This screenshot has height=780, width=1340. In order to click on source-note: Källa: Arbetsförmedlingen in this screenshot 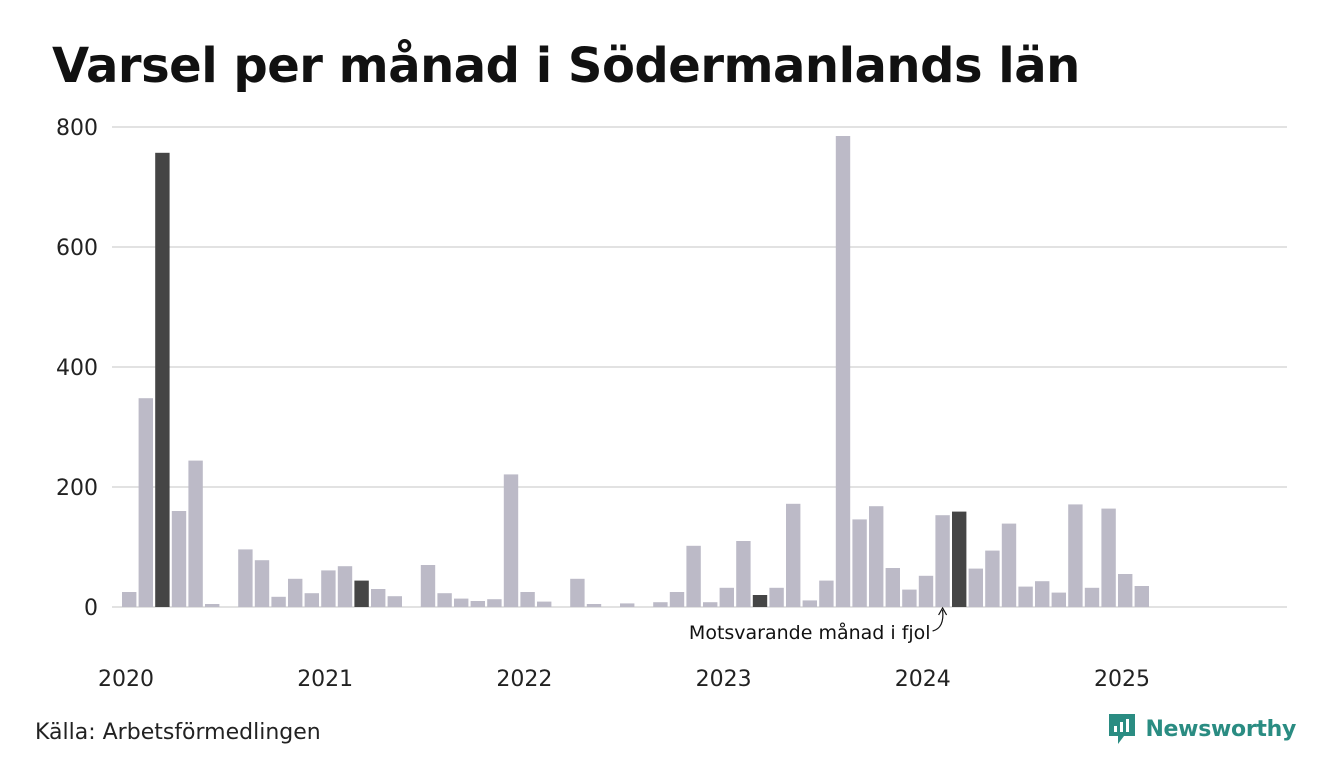, I will do `click(178, 732)`.